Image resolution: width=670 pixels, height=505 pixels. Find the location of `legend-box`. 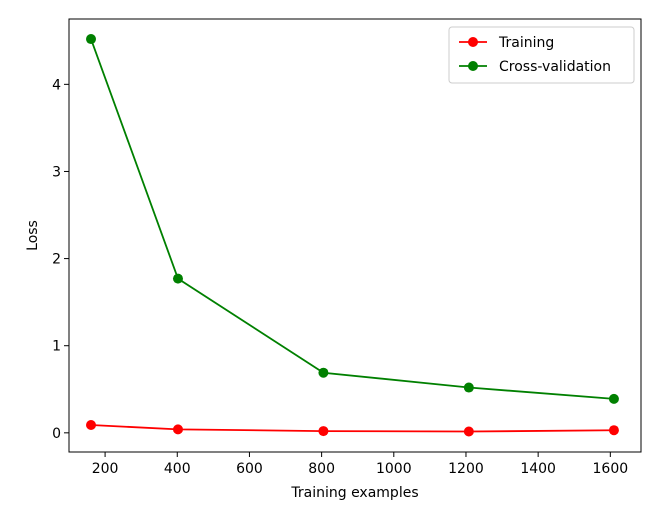

legend-box is located at coordinates (541, 55).